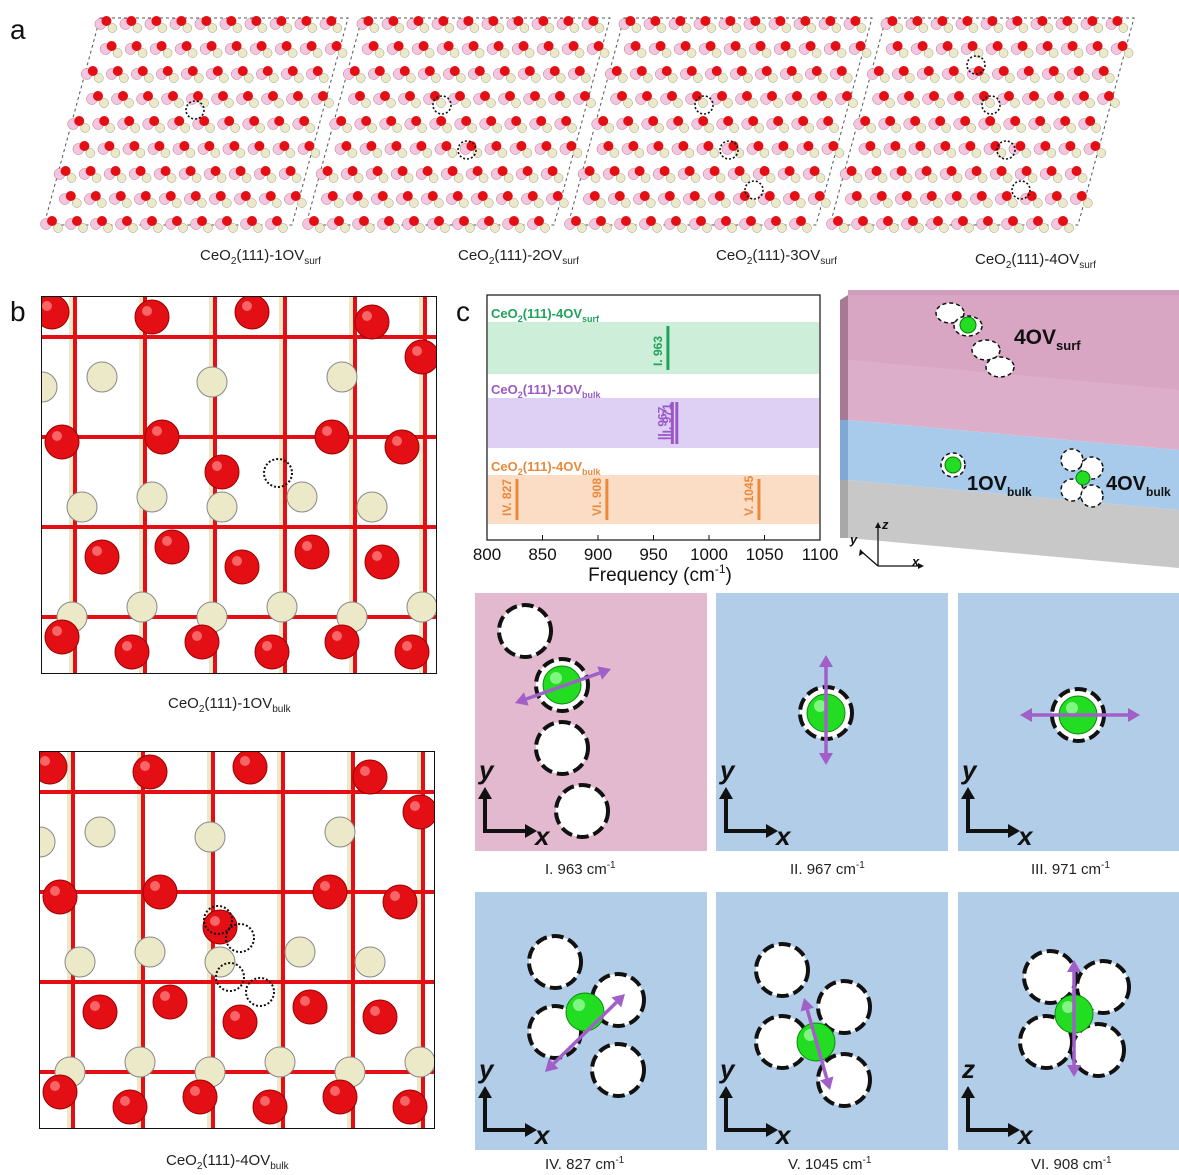  I want to click on slab-axes: x y z, so click(886, 543).